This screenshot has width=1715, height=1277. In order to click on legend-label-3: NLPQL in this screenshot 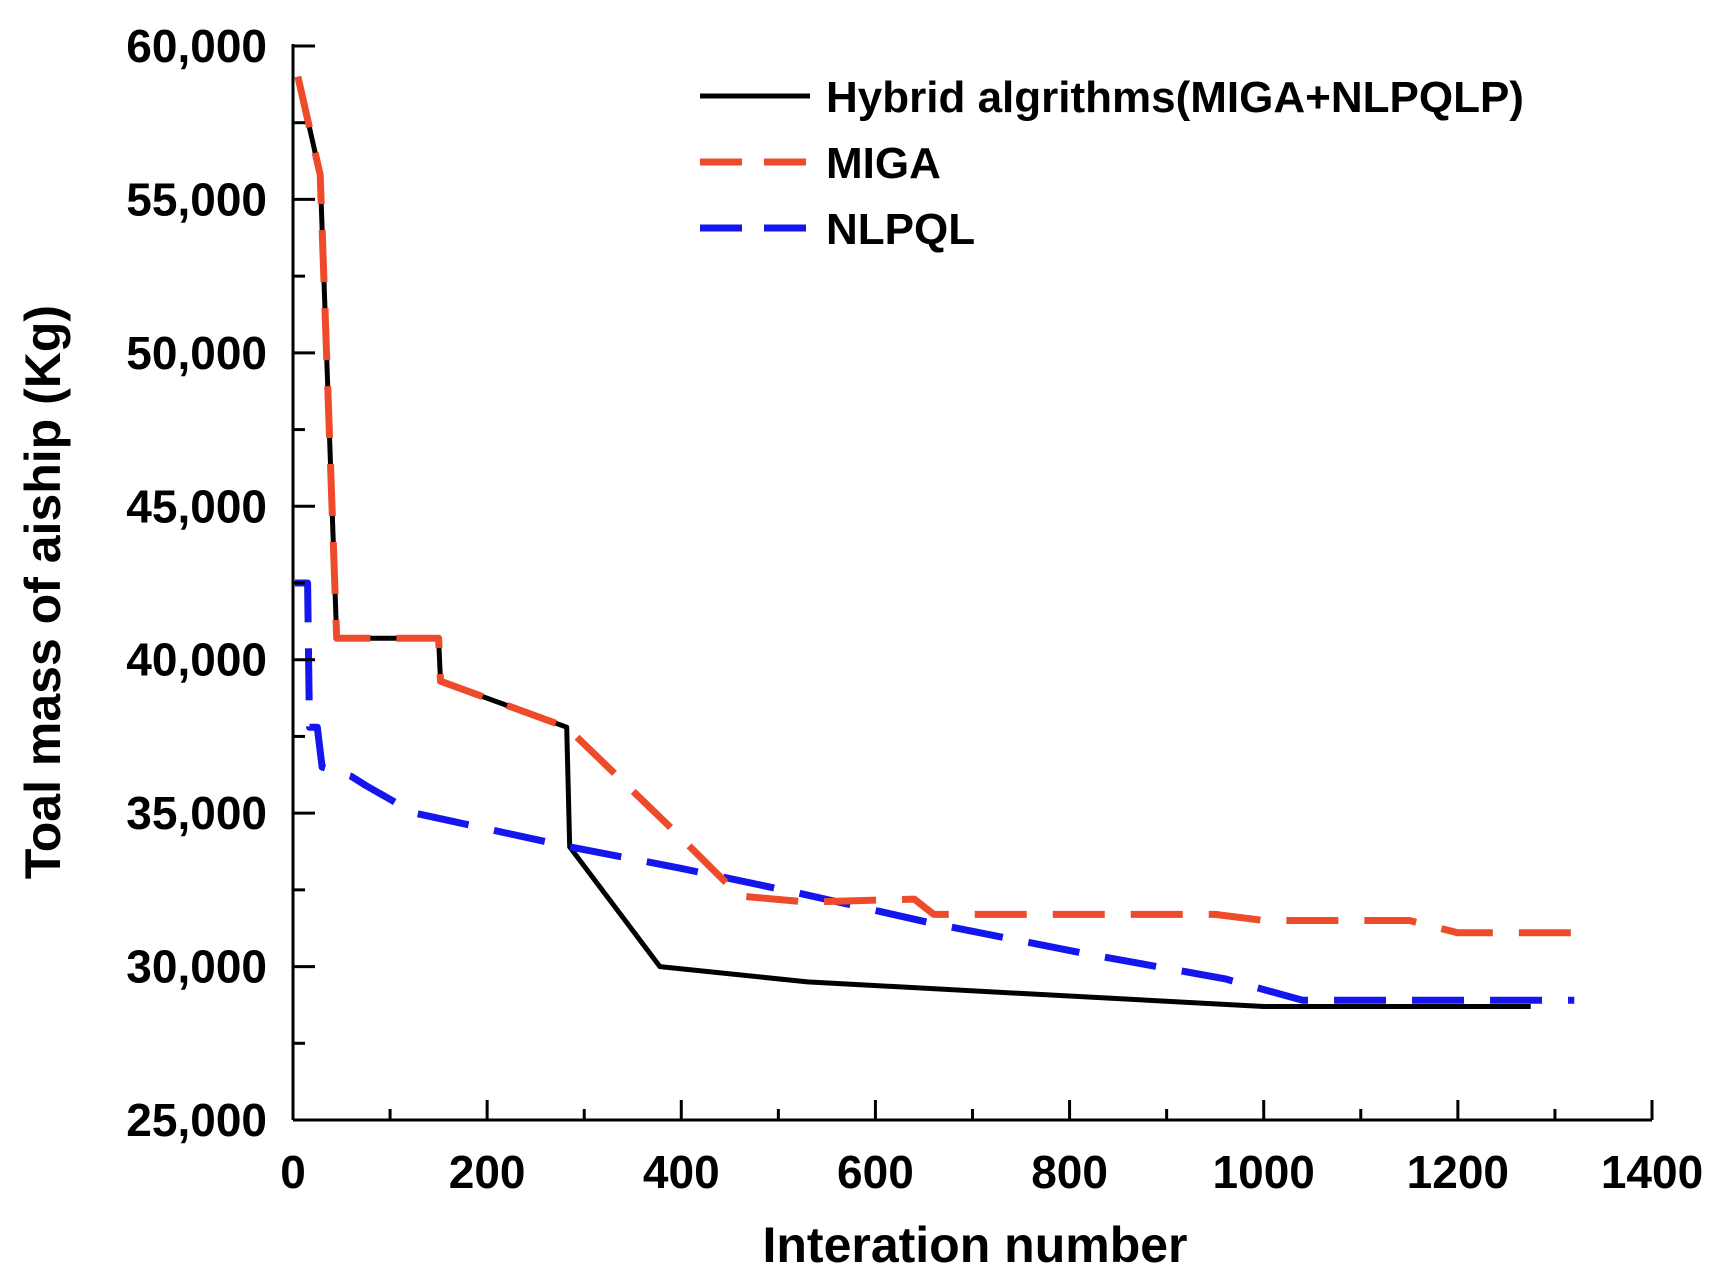, I will do `click(900, 229)`.